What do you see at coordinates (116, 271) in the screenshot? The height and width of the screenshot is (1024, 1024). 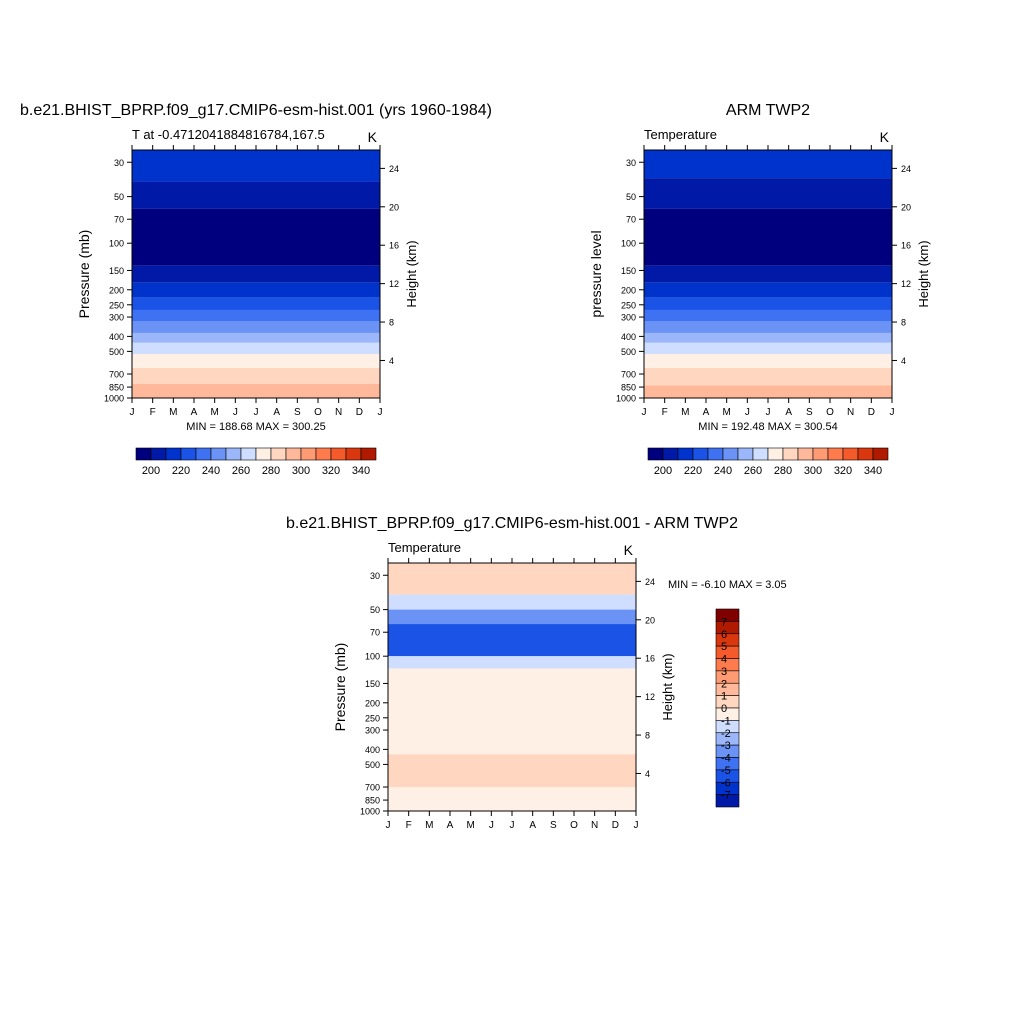 I see `y-tick-label: 150` at bounding box center [116, 271].